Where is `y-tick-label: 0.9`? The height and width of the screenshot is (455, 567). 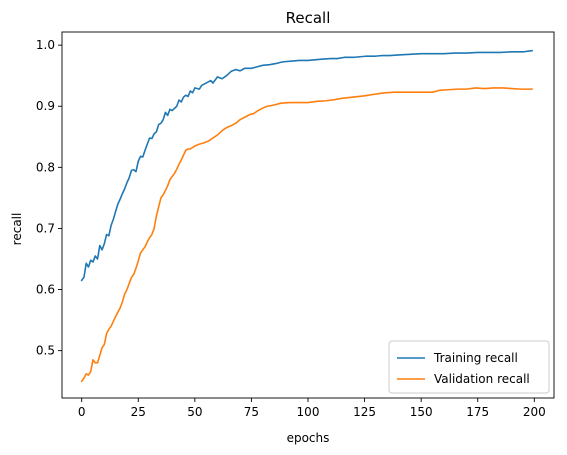
y-tick-label: 0.9 is located at coordinates (45, 106).